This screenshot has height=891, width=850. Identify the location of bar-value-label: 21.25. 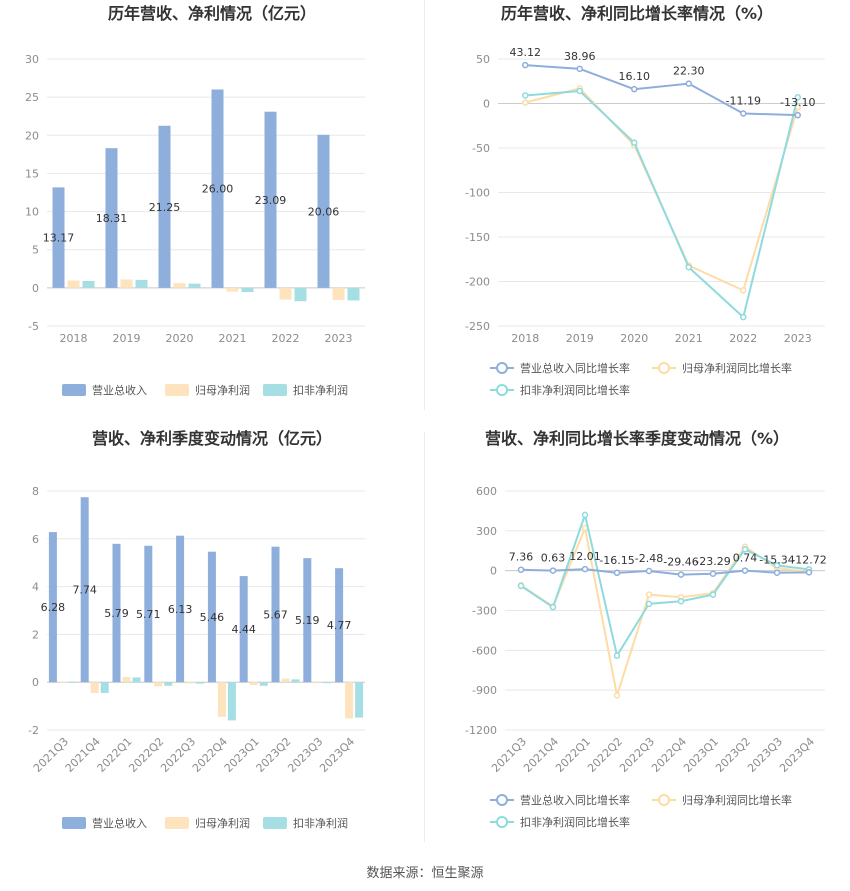
(165, 207).